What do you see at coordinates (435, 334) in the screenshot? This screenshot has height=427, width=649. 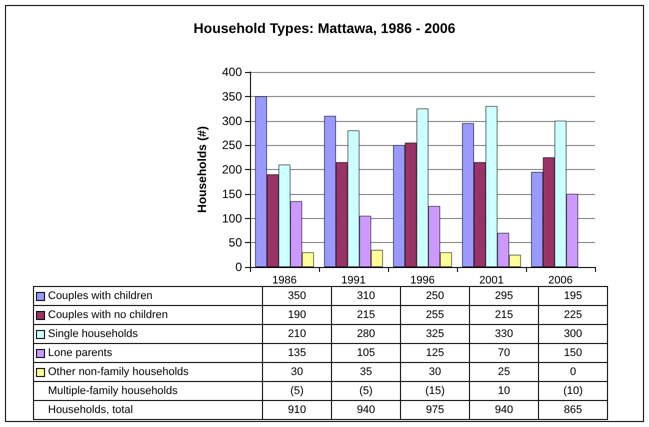 I see `data-label: 325` at bounding box center [435, 334].